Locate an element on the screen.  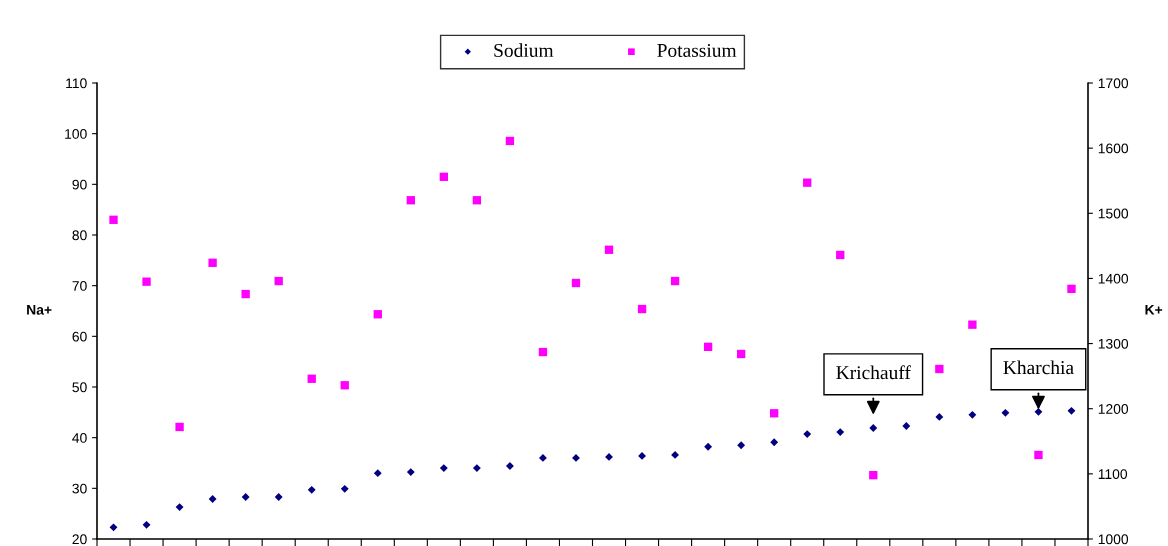
annotation: Krichauff is located at coordinates (873, 372).